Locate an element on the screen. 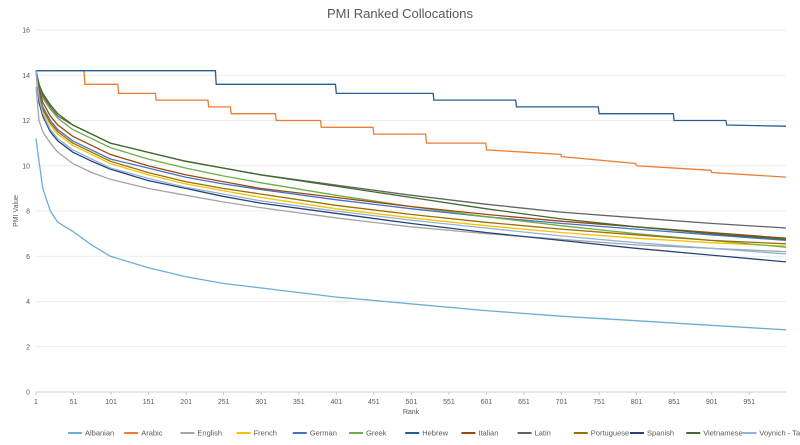 Image resolution: width=800 pixels, height=445 pixels. x-tick-label: 551 is located at coordinates (449, 402).